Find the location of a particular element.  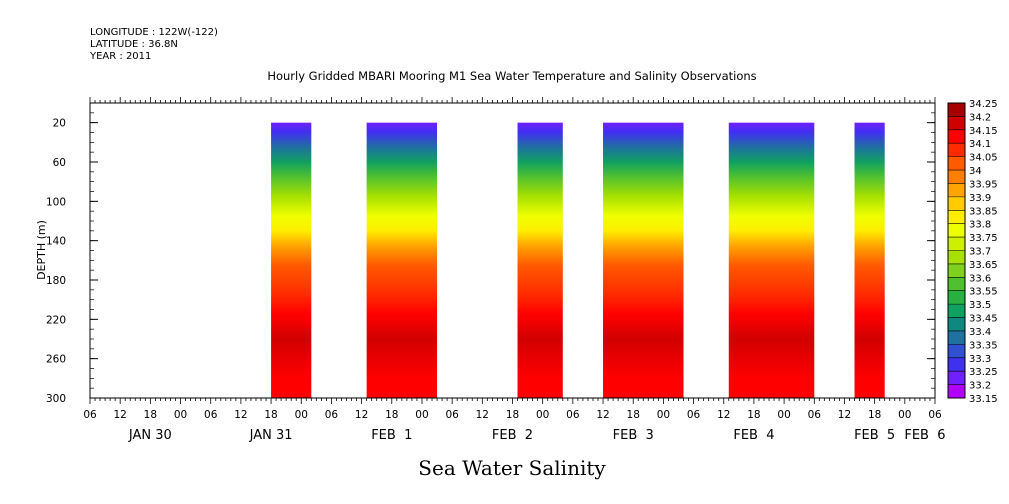

x-date-label: FEB 2 is located at coordinates (512, 435).